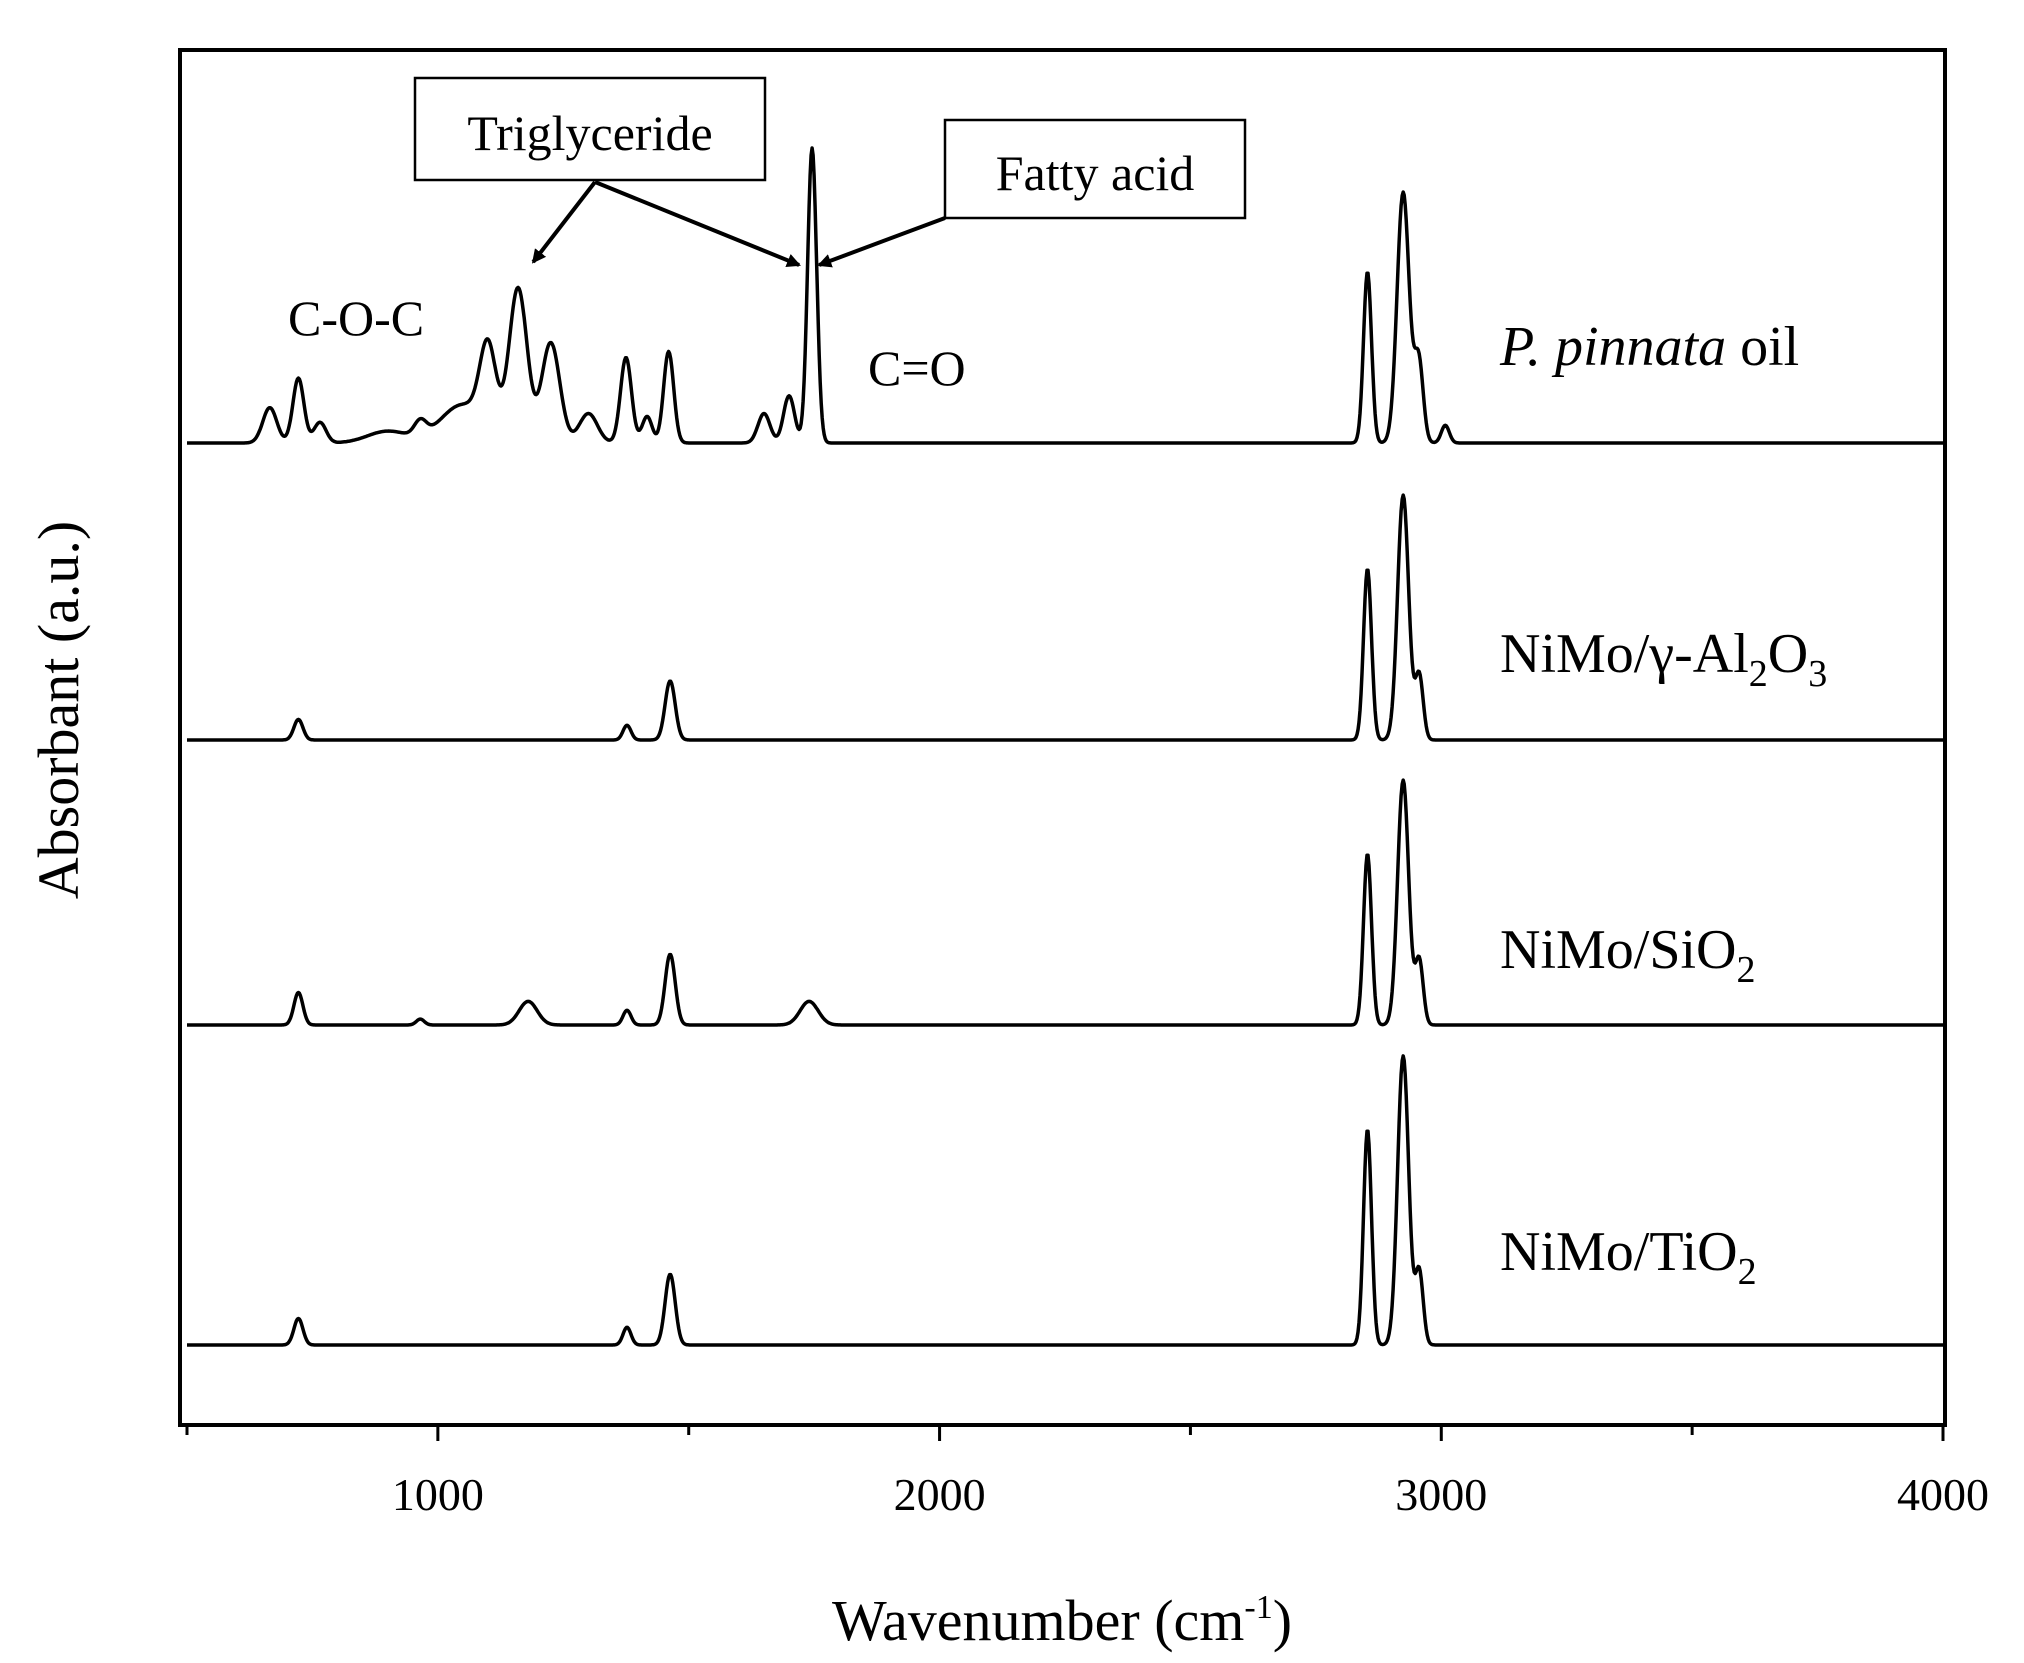 The image size is (2024, 1663). I want to click on triglyceride-label: Triglyceride, so click(589, 133).